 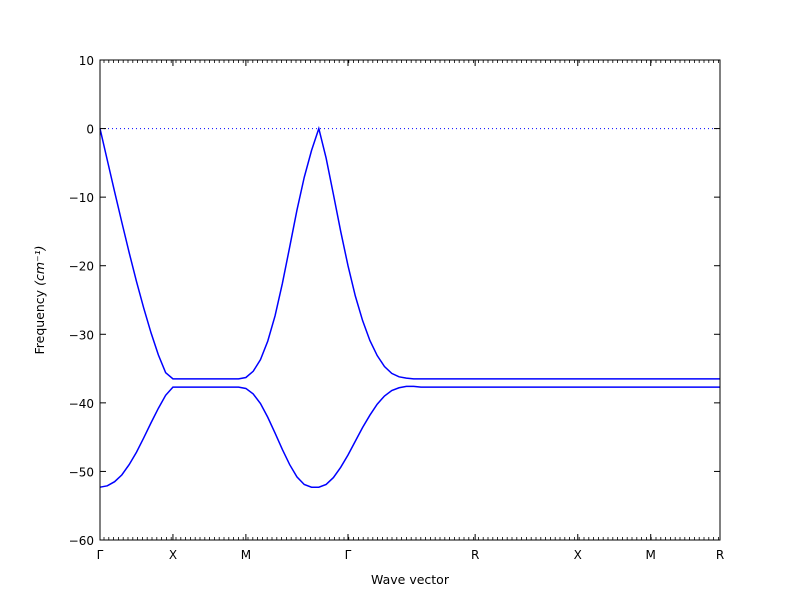 I want to click on x-axis-title: Wave vector, so click(x=410, y=579).